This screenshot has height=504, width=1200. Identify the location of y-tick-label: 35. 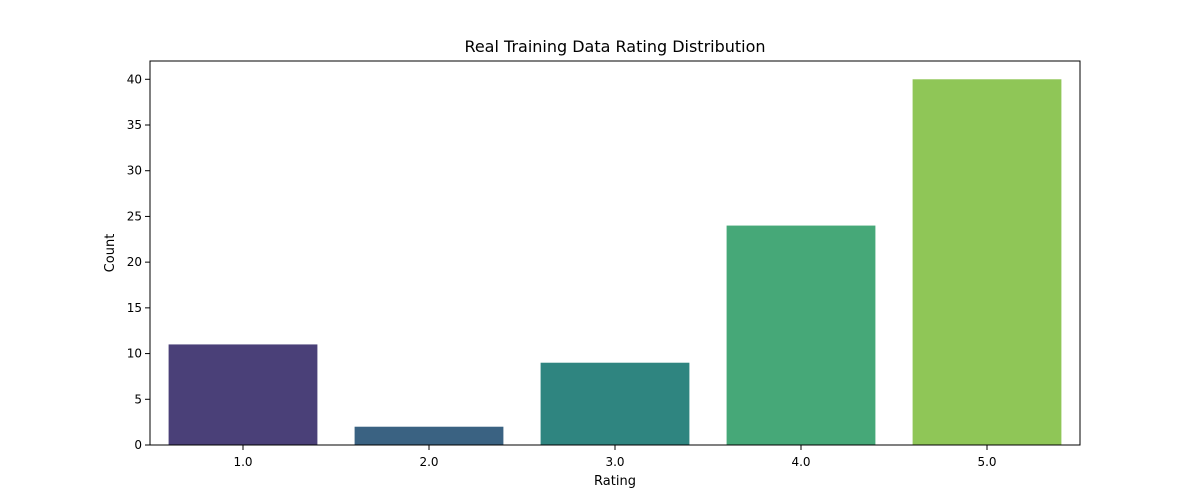
(134, 125).